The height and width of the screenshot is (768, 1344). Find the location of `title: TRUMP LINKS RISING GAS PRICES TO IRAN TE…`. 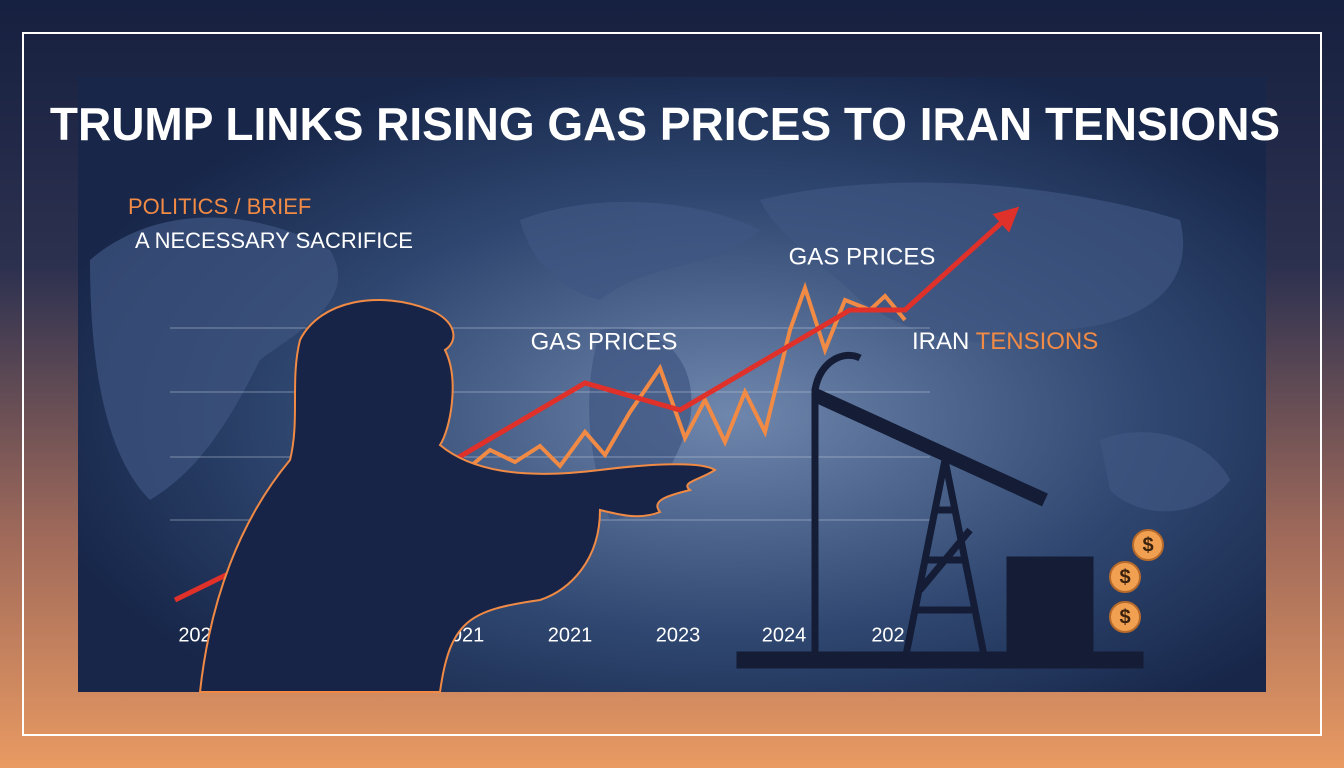

title: TRUMP LINKS RISING GAS PRICES TO IRAN TE… is located at coordinates (665, 124).